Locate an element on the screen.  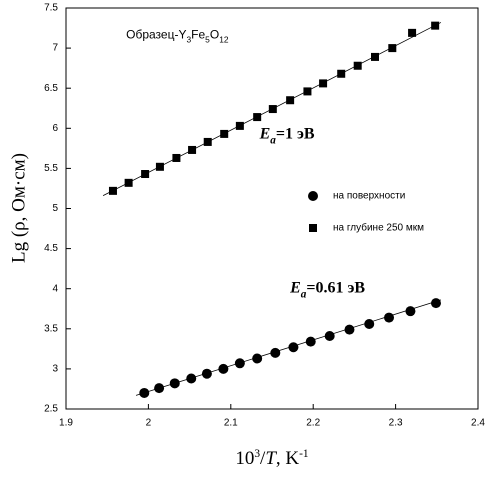
y-tick-label: 7.5 is located at coordinates (51, 8).